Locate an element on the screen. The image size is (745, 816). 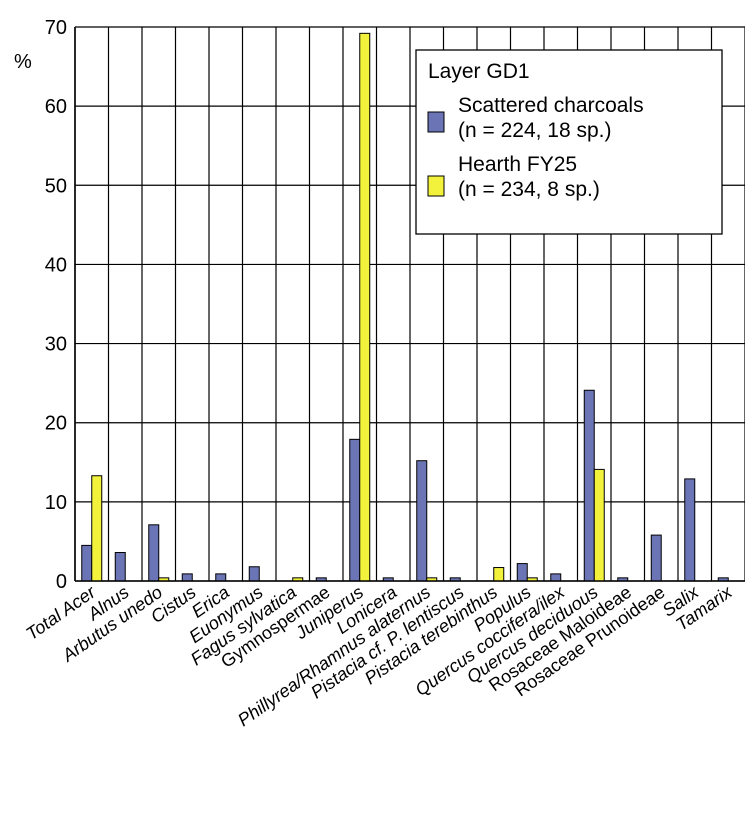
legend-label-hearth-fy25: Hearth FY25 is located at coordinates (517, 164).